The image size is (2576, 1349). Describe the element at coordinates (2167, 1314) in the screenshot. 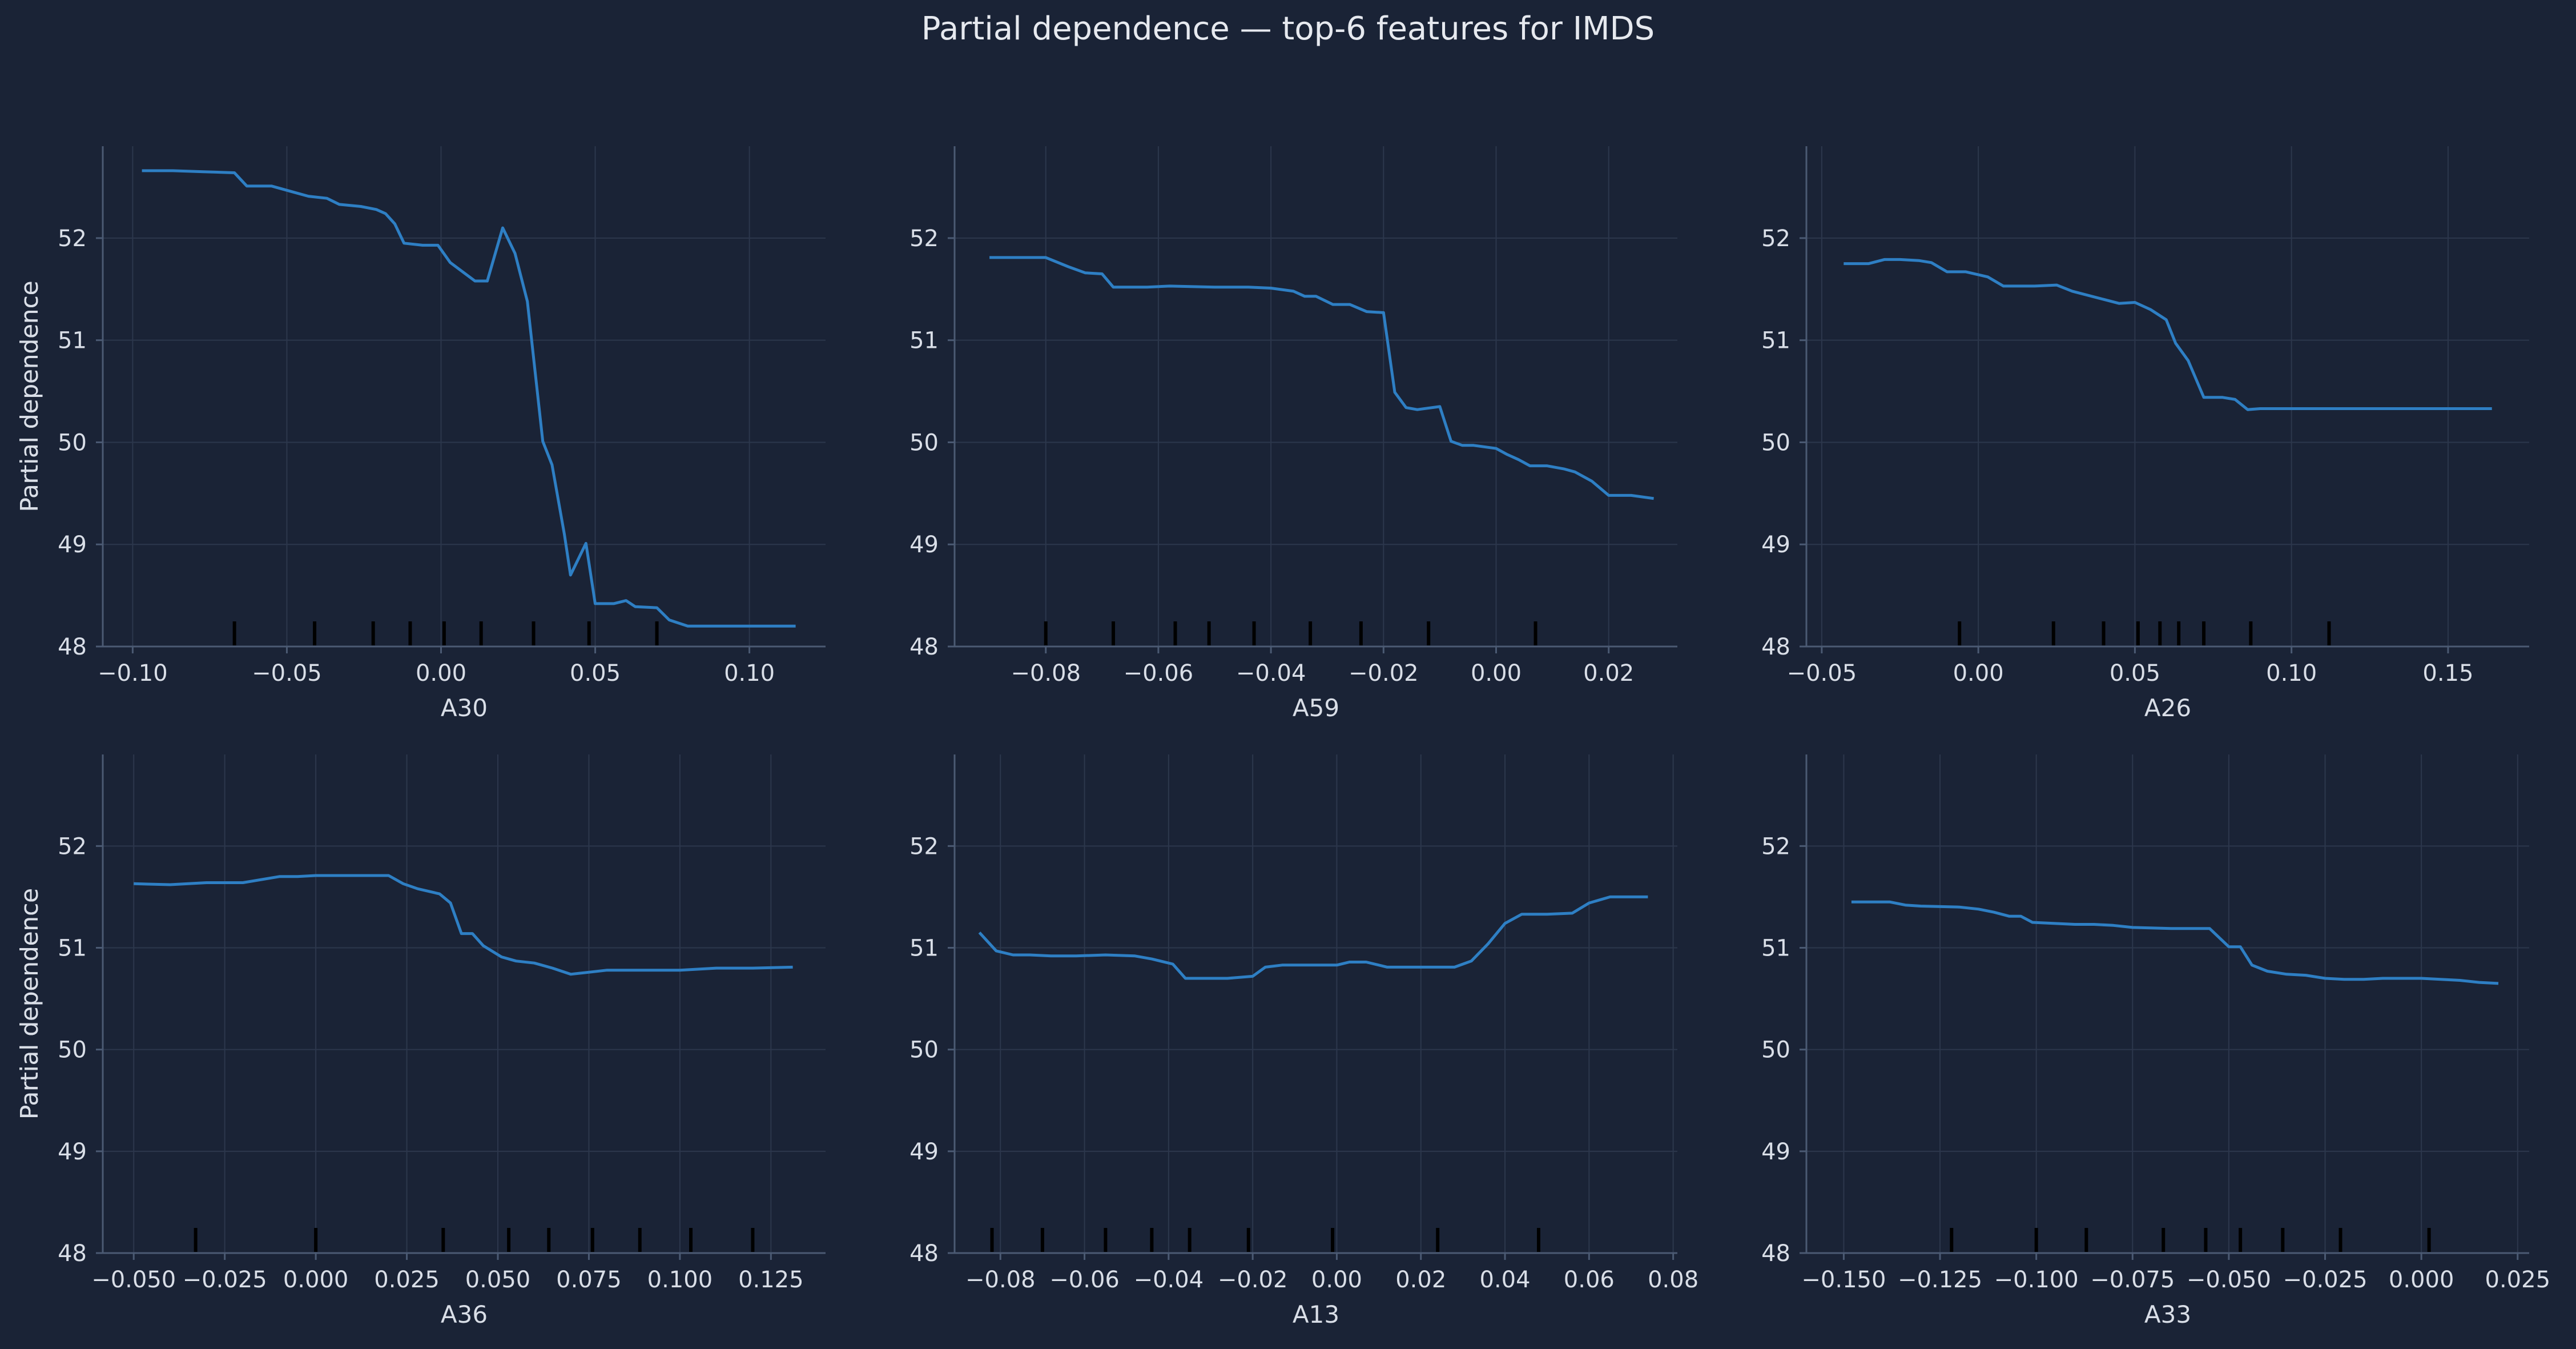

I see `x-axis-label: A33` at that location.